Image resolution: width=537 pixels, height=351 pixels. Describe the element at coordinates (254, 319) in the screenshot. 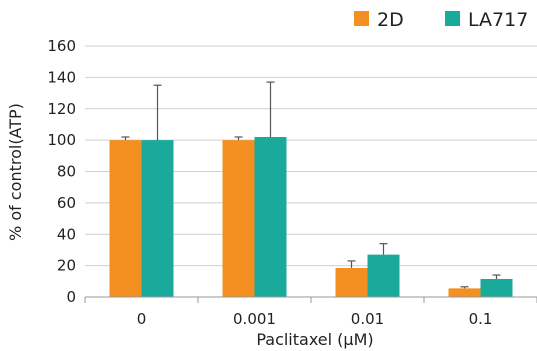

I see `x-tick-label: 0.001` at that location.